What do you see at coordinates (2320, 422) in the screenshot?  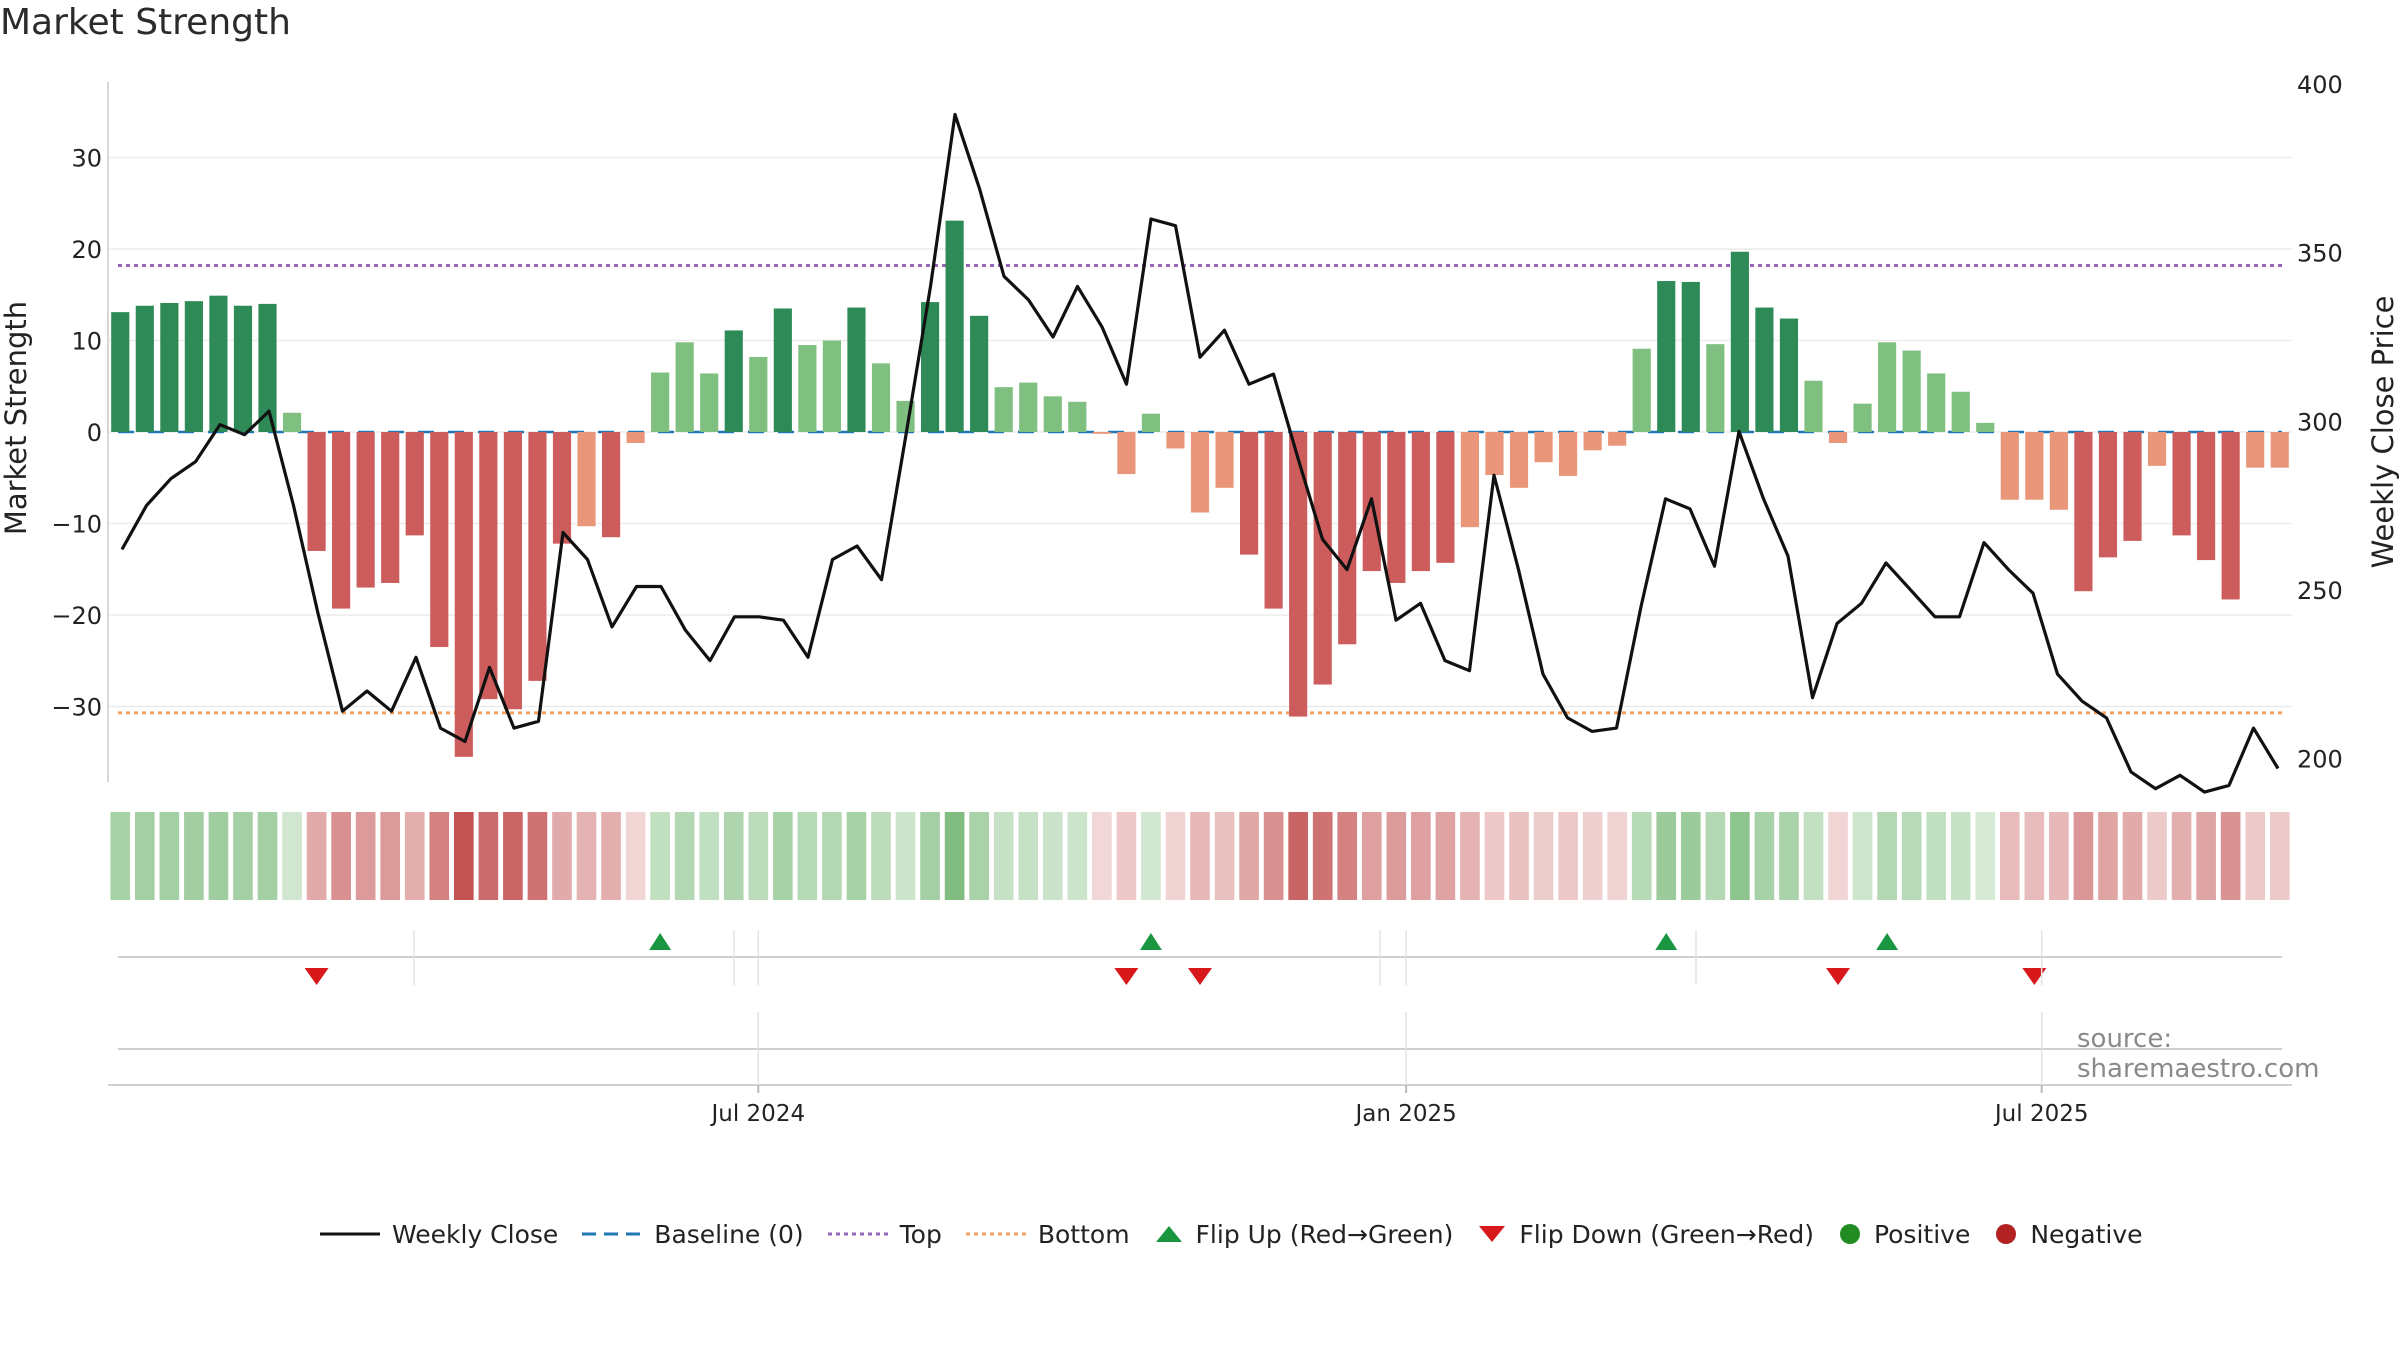 I see `y-tick-label-right: 300` at bounding box center [2320, 422].